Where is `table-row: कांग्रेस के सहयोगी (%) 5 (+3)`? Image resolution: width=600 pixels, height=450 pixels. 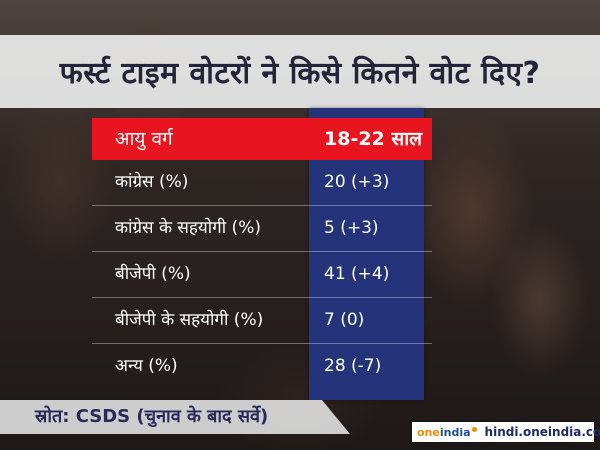 table-row: कांग्रेस के सहयोगी (%) 5 (+3) is located at coordinates (262, 230).